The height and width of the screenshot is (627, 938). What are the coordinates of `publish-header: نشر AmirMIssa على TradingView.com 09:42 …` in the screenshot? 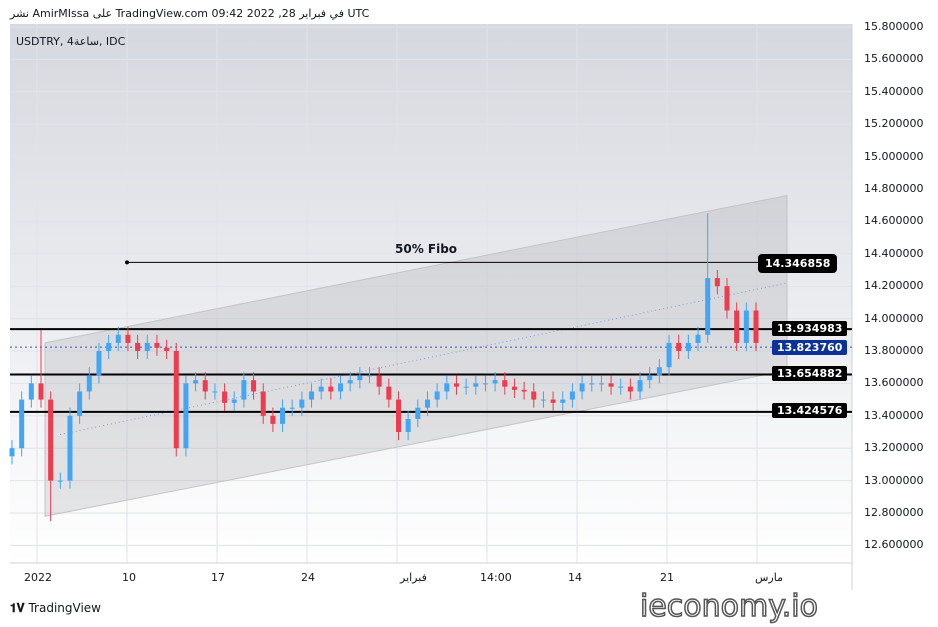 It's located at (190, 13).